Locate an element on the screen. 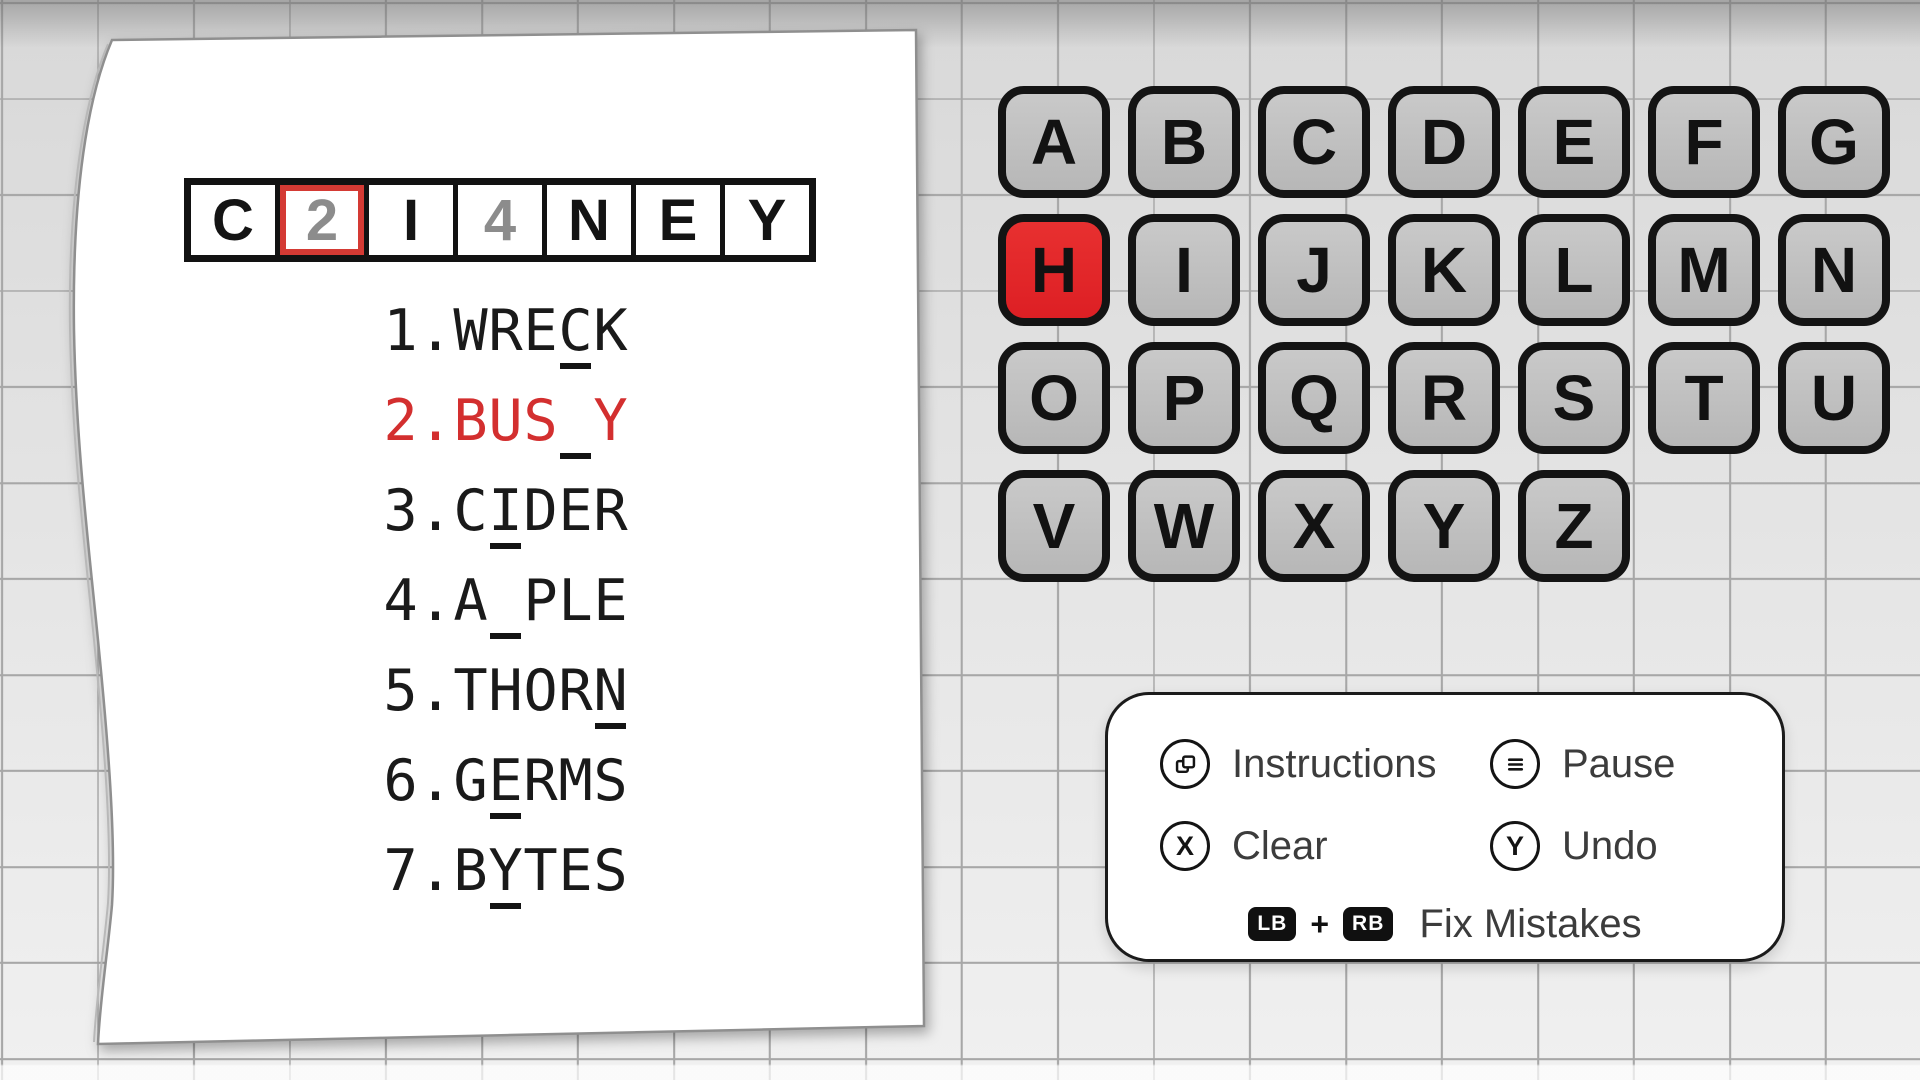 This screenshot has height=1080, width=1920. key-A: A is located at coordinates (1054, 142).